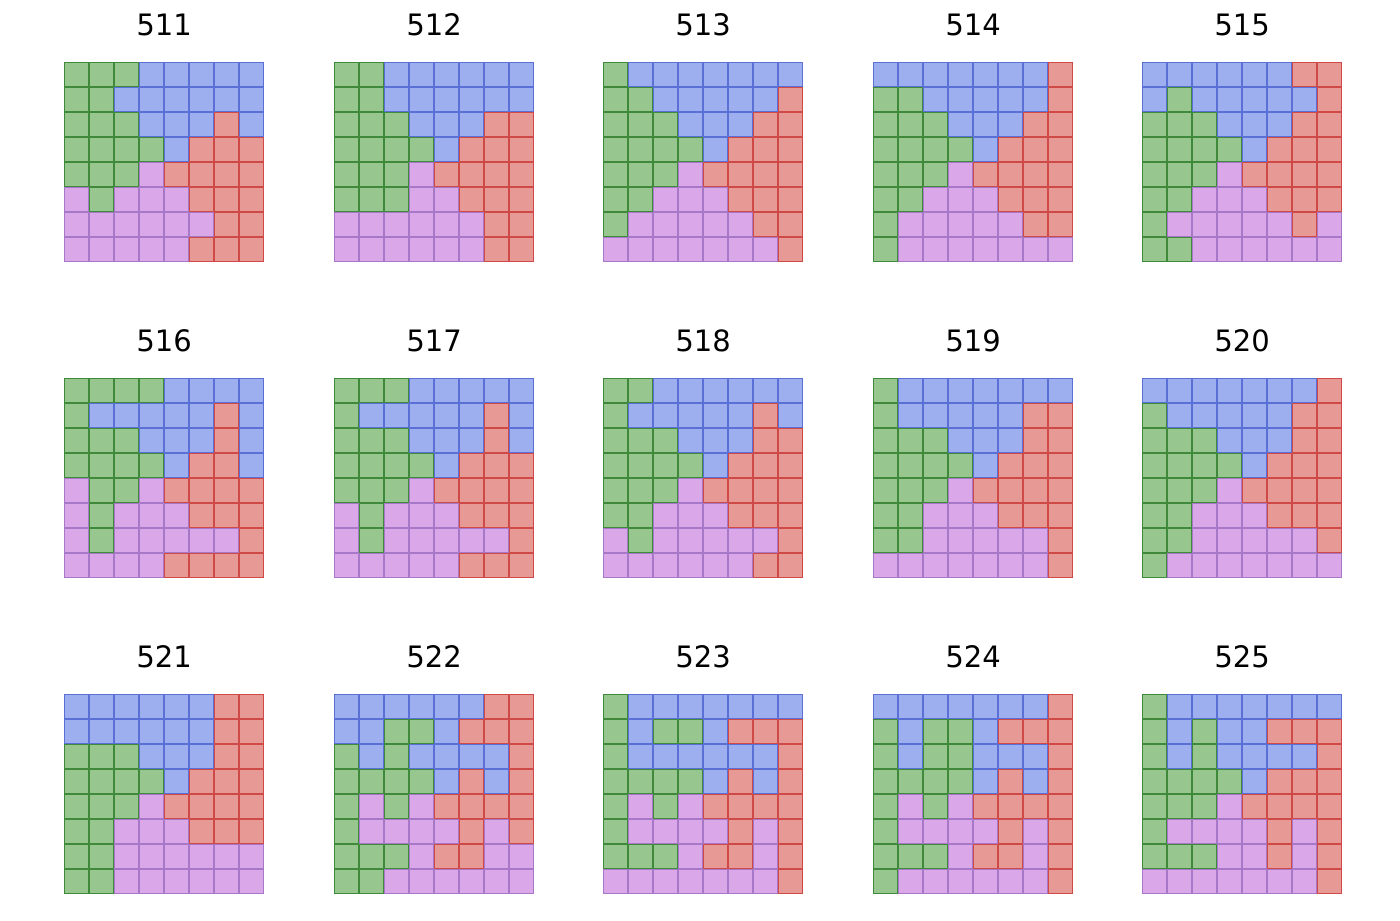  I want to click on panel-title: 513, so click(703, 25).